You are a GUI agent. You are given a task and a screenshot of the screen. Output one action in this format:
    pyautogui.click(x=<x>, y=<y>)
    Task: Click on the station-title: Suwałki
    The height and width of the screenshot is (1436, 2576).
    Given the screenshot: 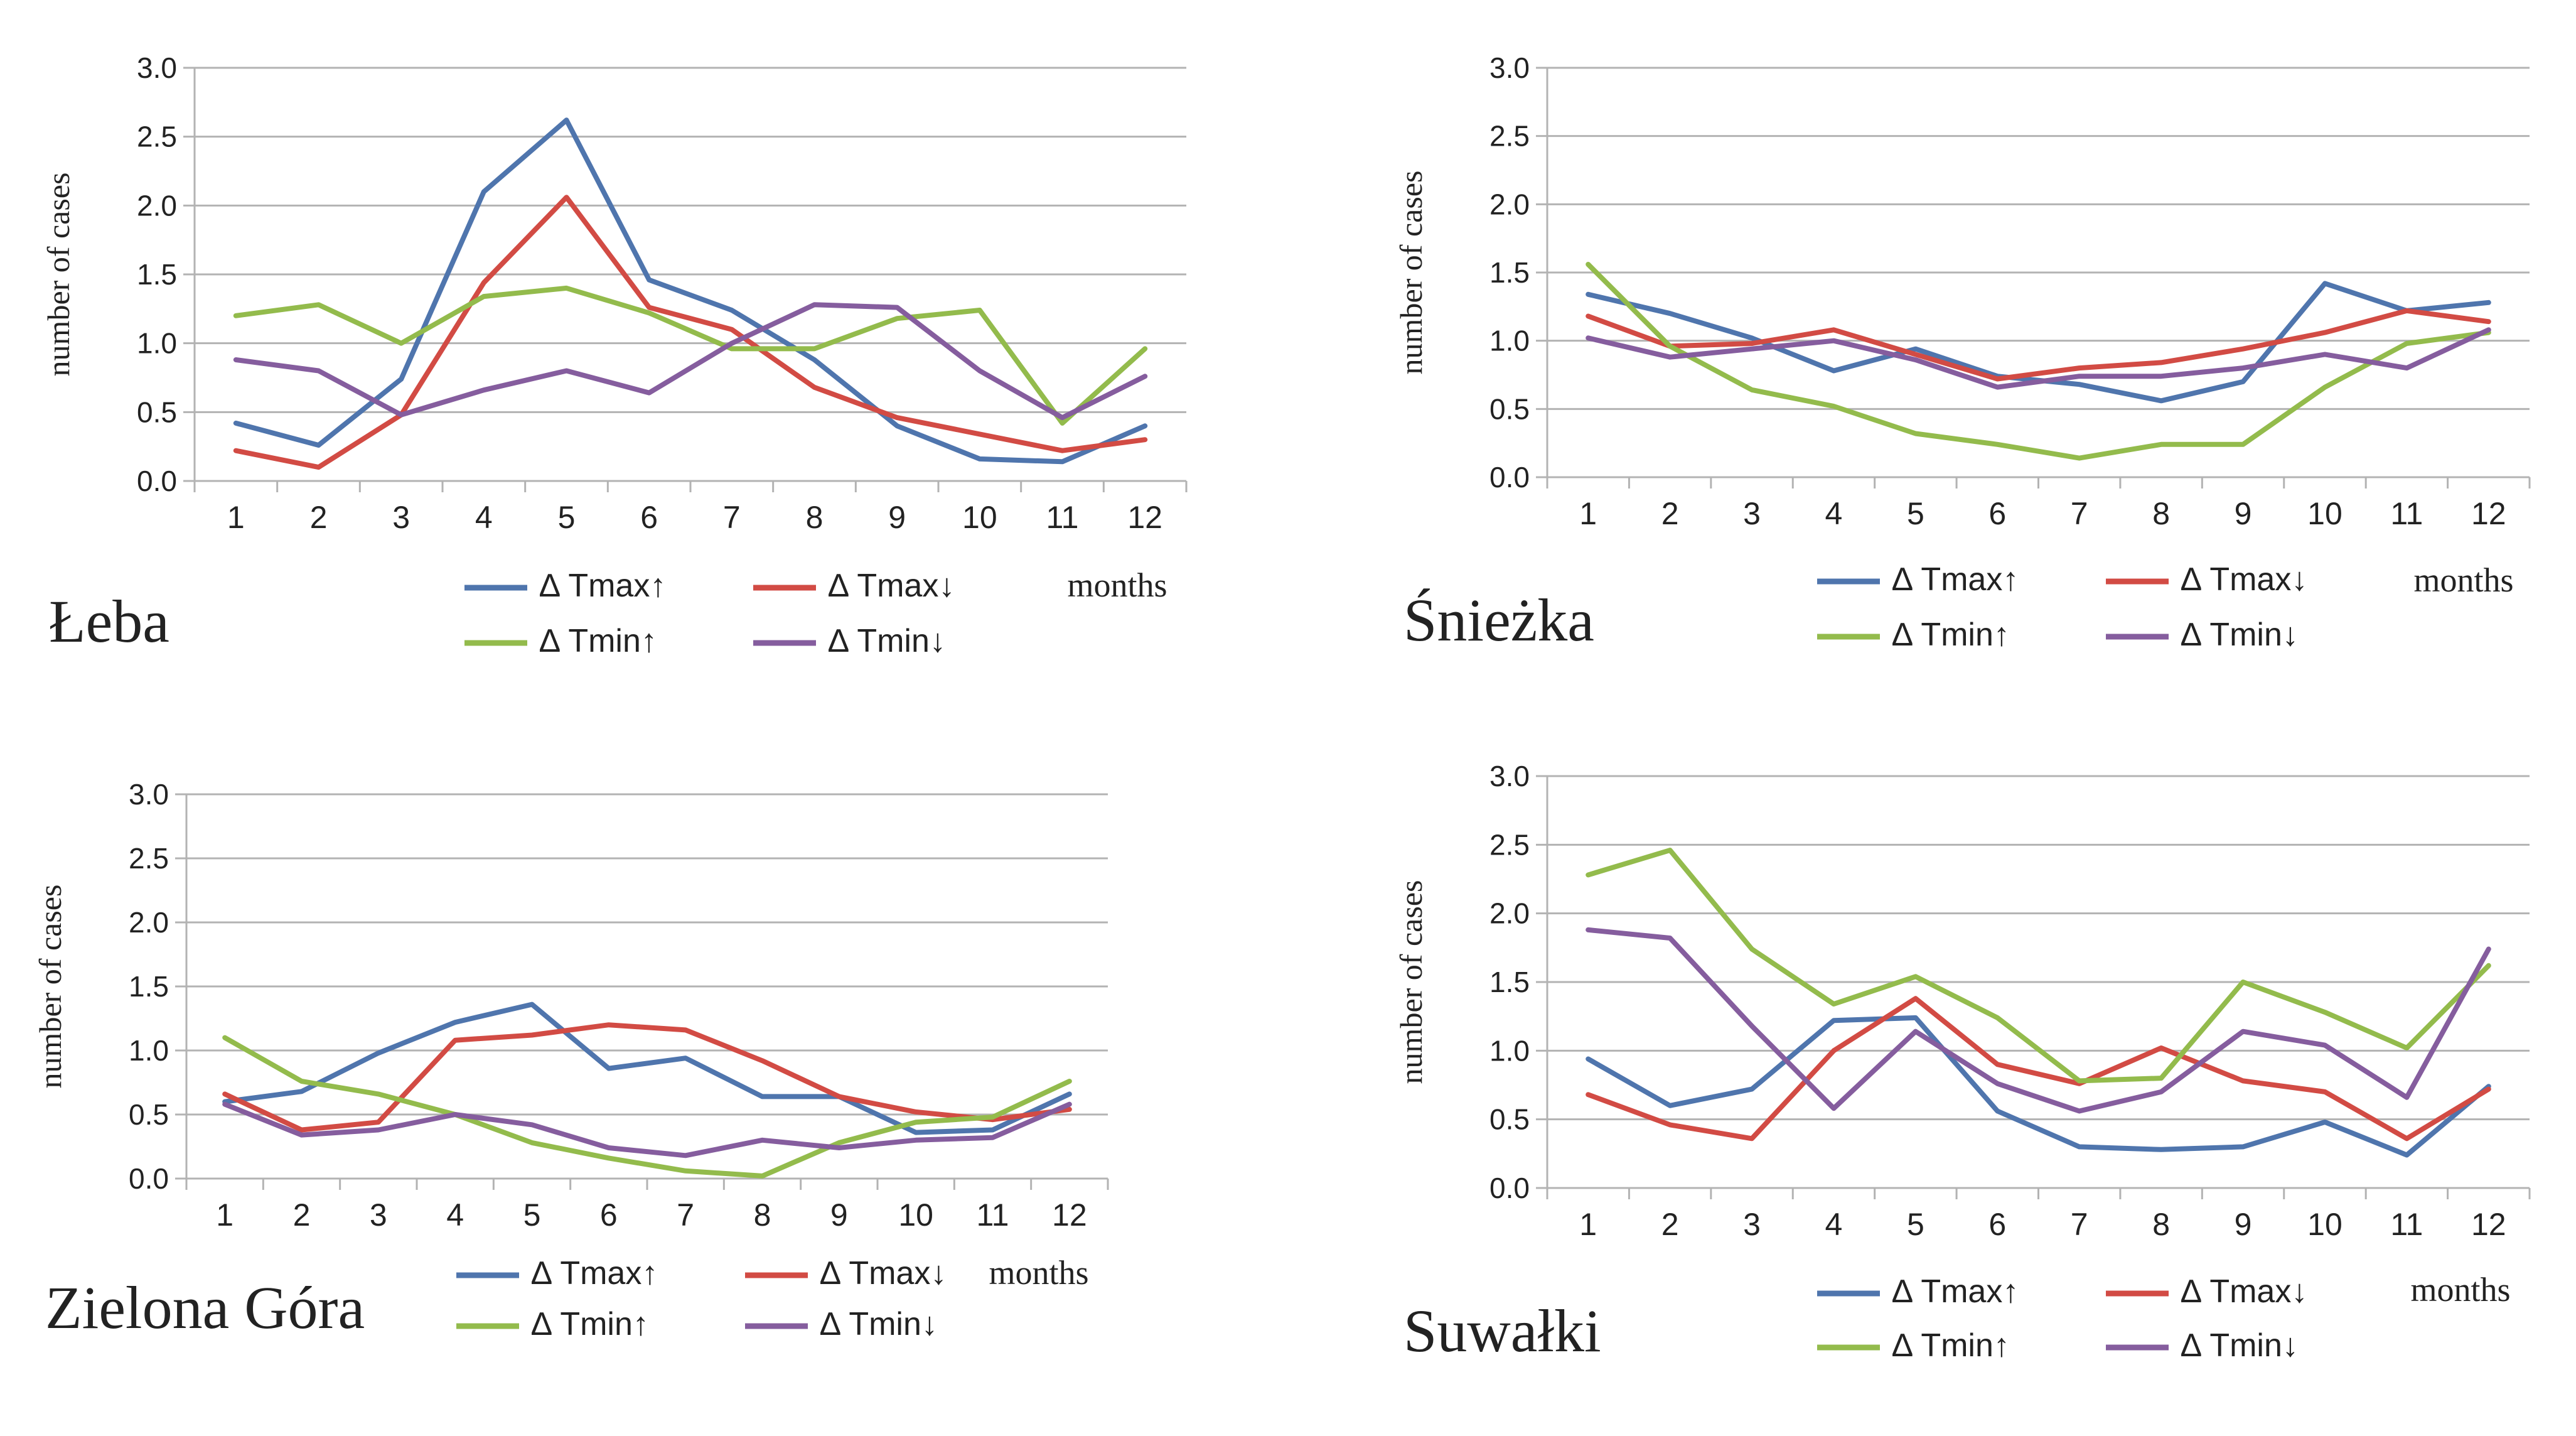 What is the action you would take?
    pyautogui.click(x=1502, y=1330)
    